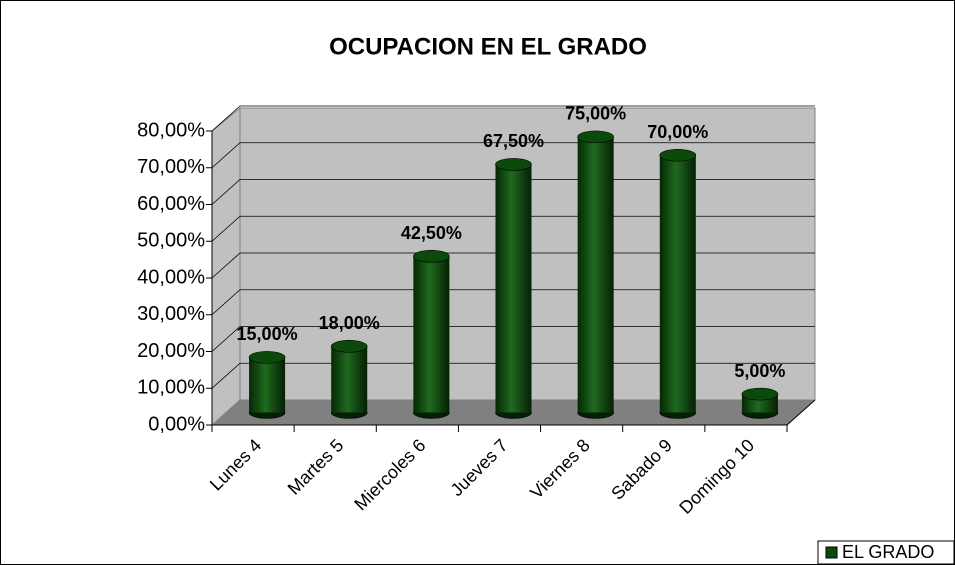 The image size is (955, 565). What do you see at coordinates (171, 388) in the screenshot?
I see `y-tick-label: 10,00%` at bounding box center [171, 388].